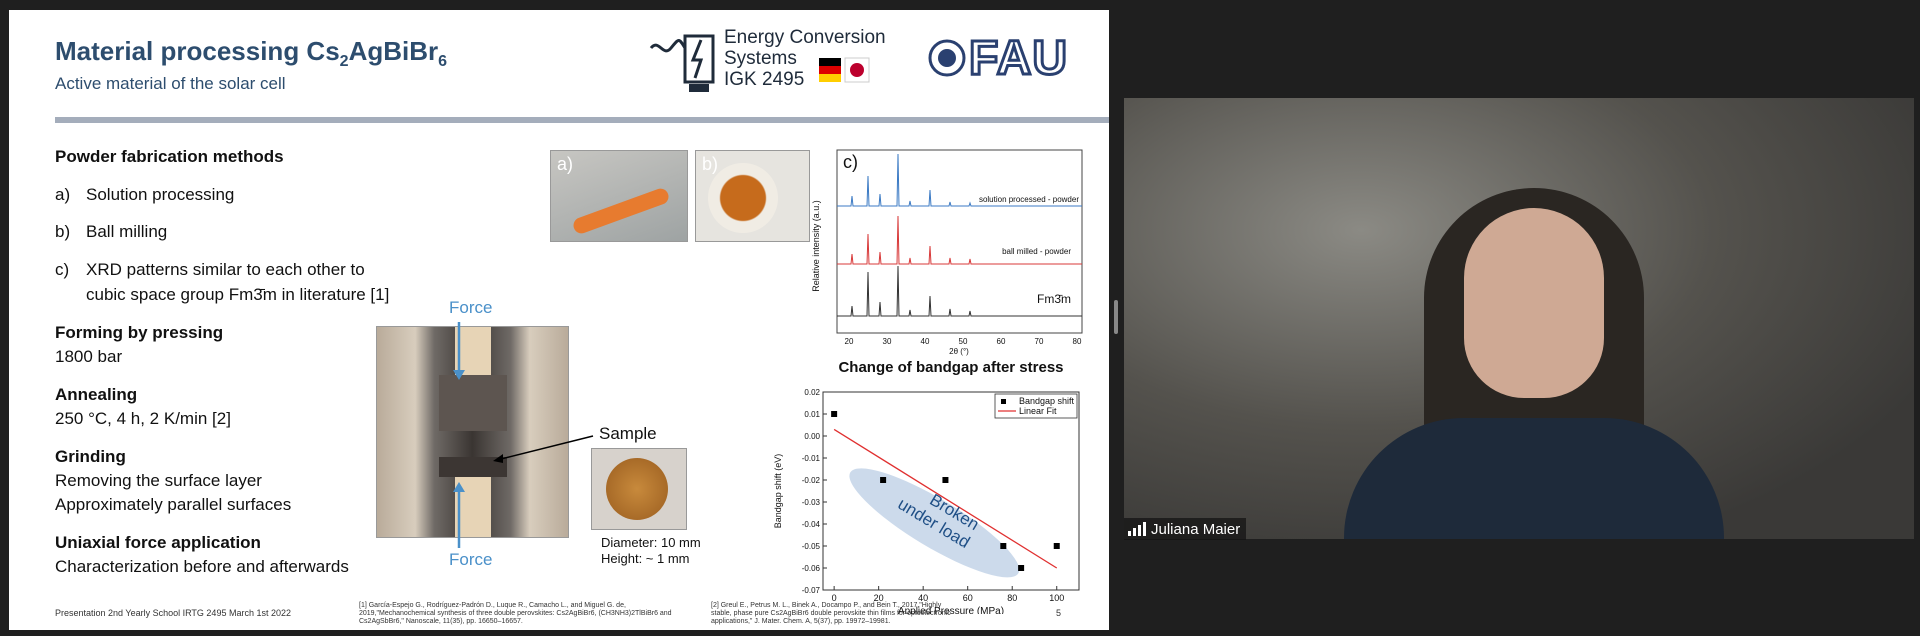  I want to click on x-tick-label: 80, so click(1012, 598).